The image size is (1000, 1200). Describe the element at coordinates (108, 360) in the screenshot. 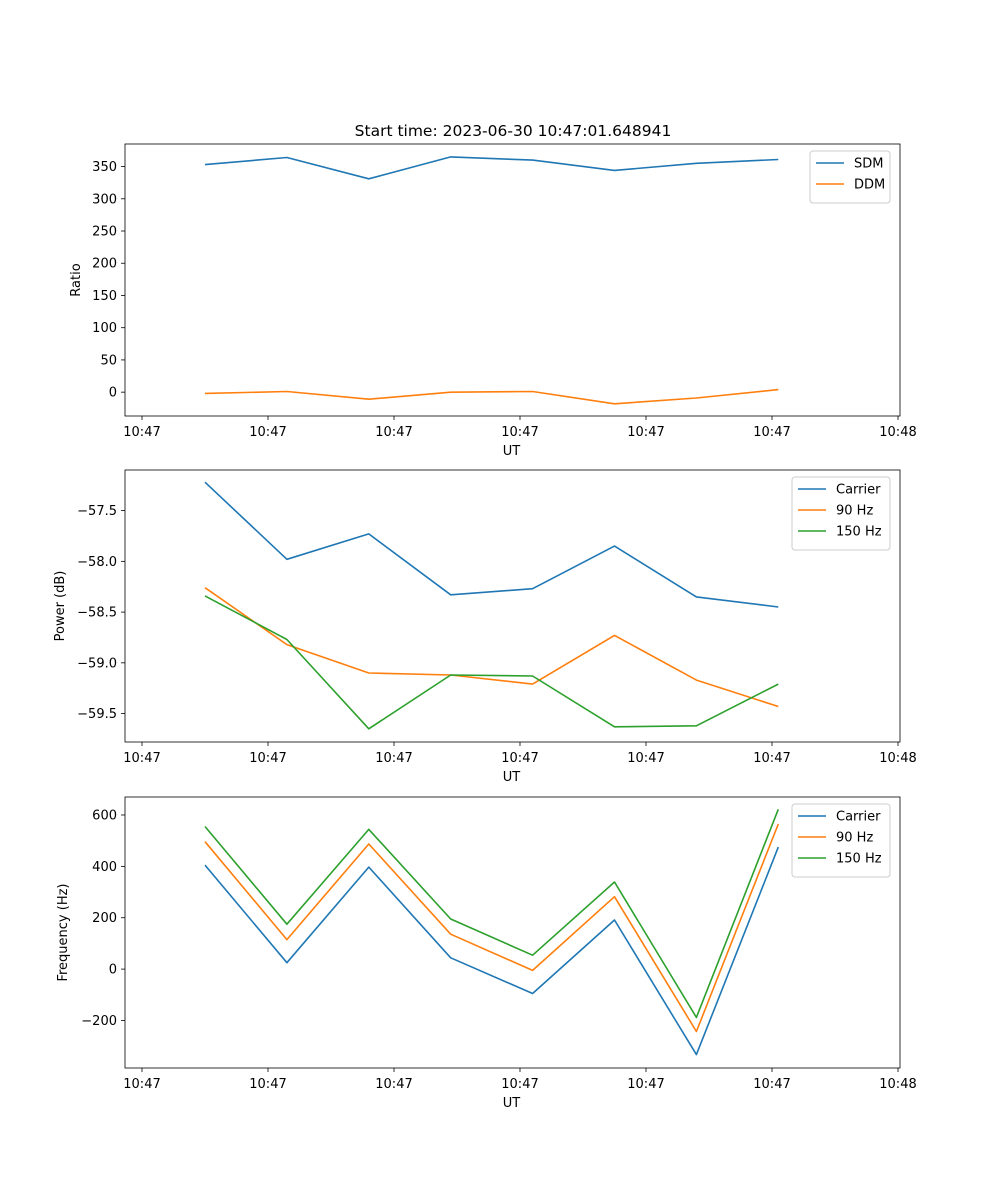

I see `y-tick-label: 50` at that location.